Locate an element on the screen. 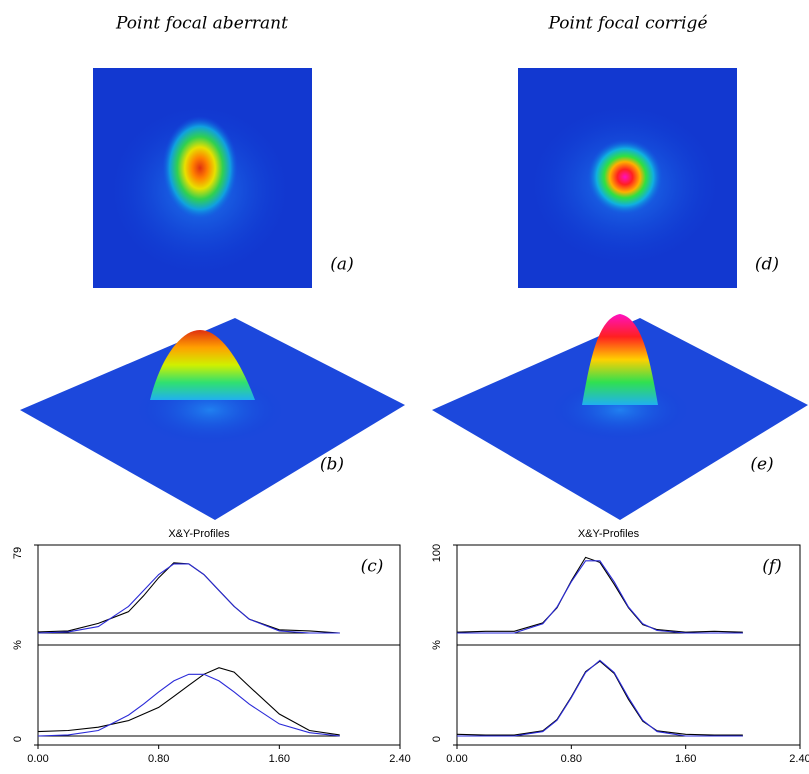 Image resolution: width=809 pixels, height=774 pixels. panel-label: (d) is located at coordinates (767, 265).